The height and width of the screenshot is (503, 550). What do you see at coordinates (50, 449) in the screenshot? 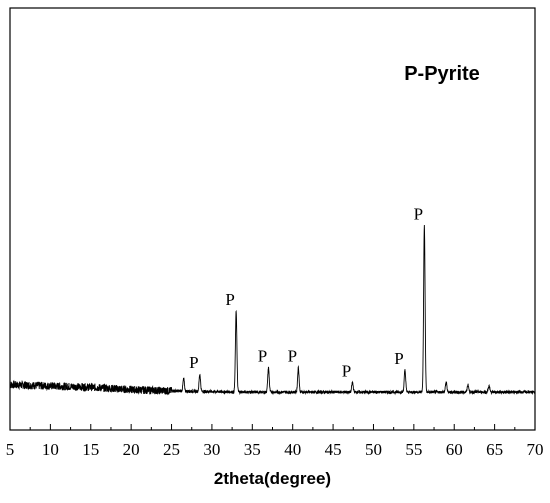
I see `x-tick-label: 10` at bounding box center [50, 449].